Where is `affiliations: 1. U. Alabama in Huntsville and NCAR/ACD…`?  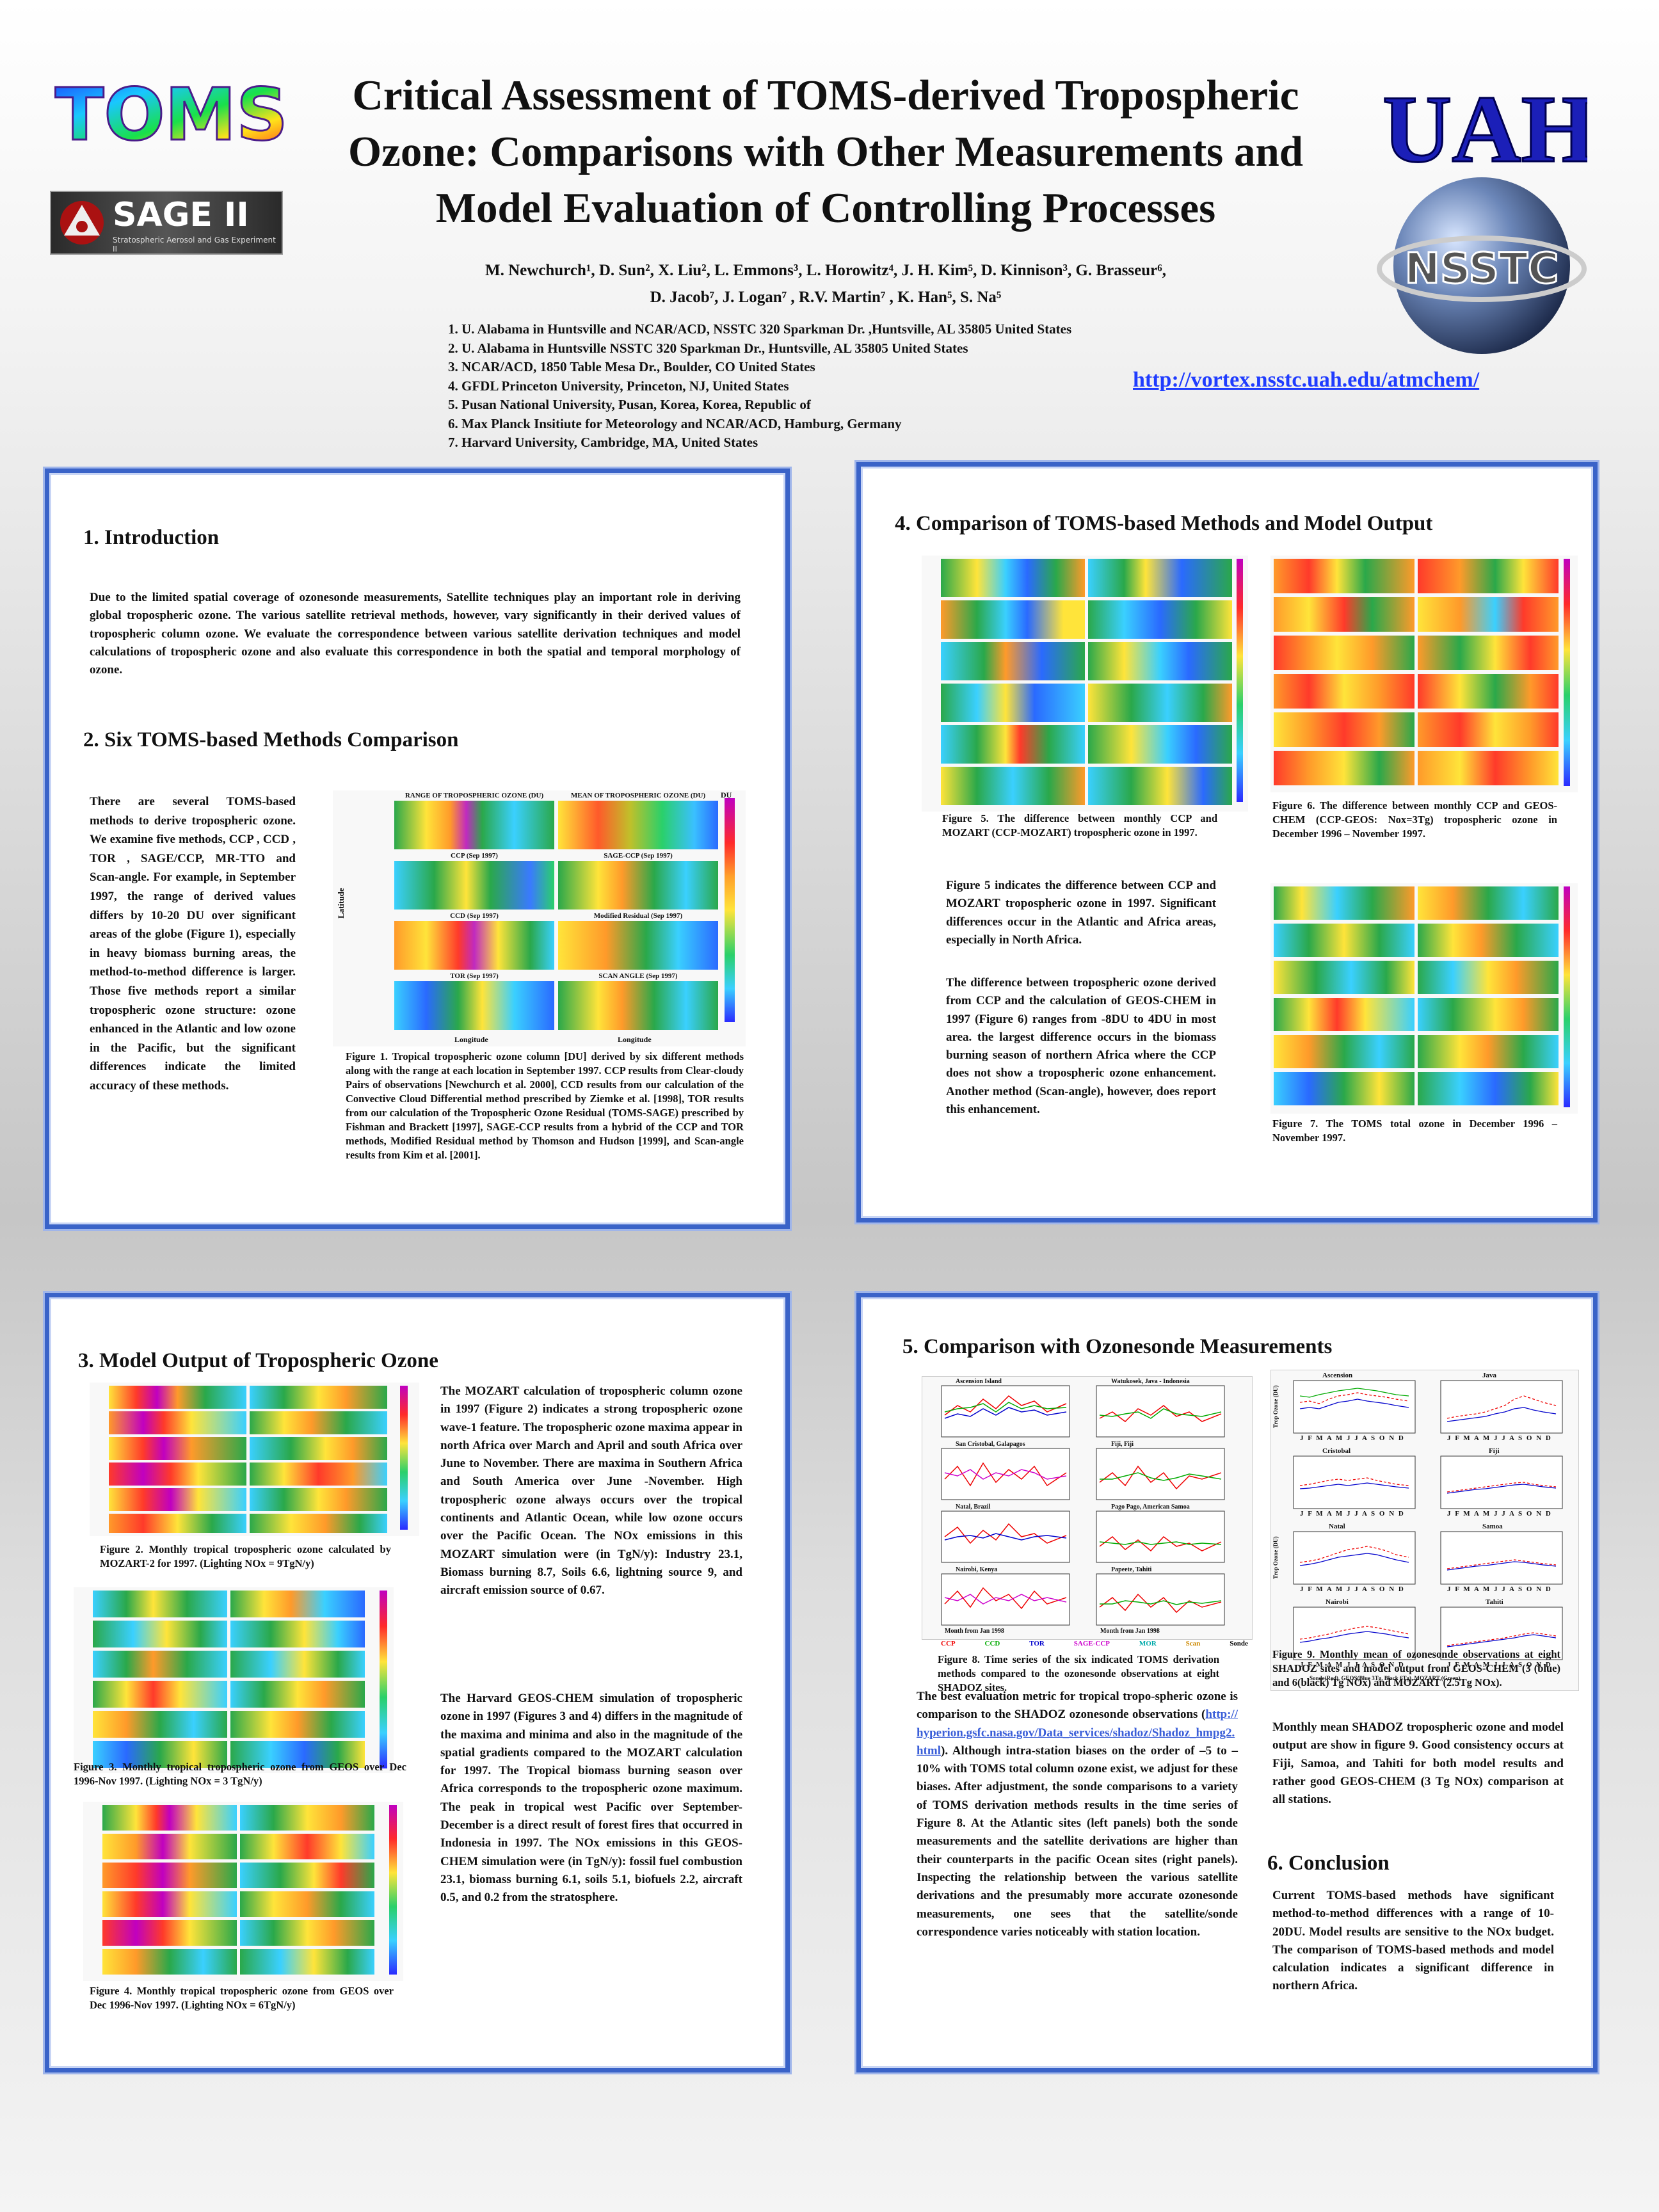
affiliations: 1. U. Alabama in Huntsville and NCAR/ACD… is located at coordinates (760, 385).